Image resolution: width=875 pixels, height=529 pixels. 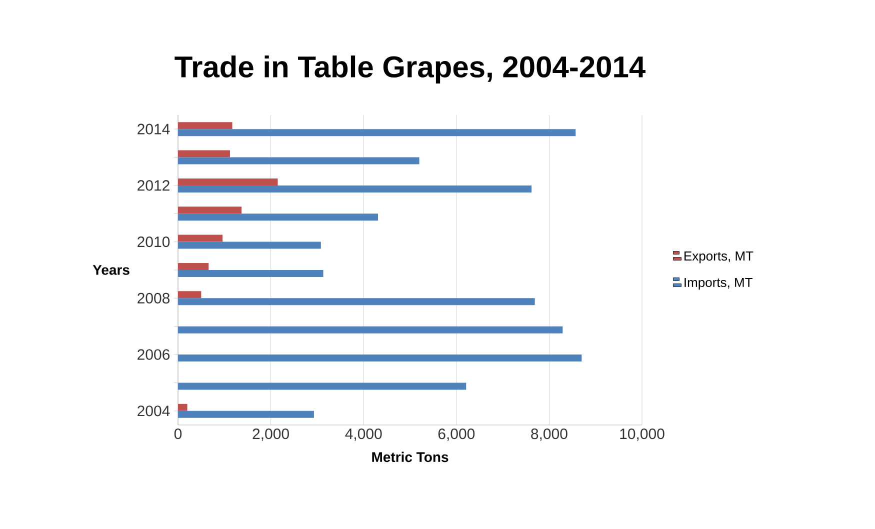 I want to click on y-tick-label: 2008, so click(x=154, y=298).